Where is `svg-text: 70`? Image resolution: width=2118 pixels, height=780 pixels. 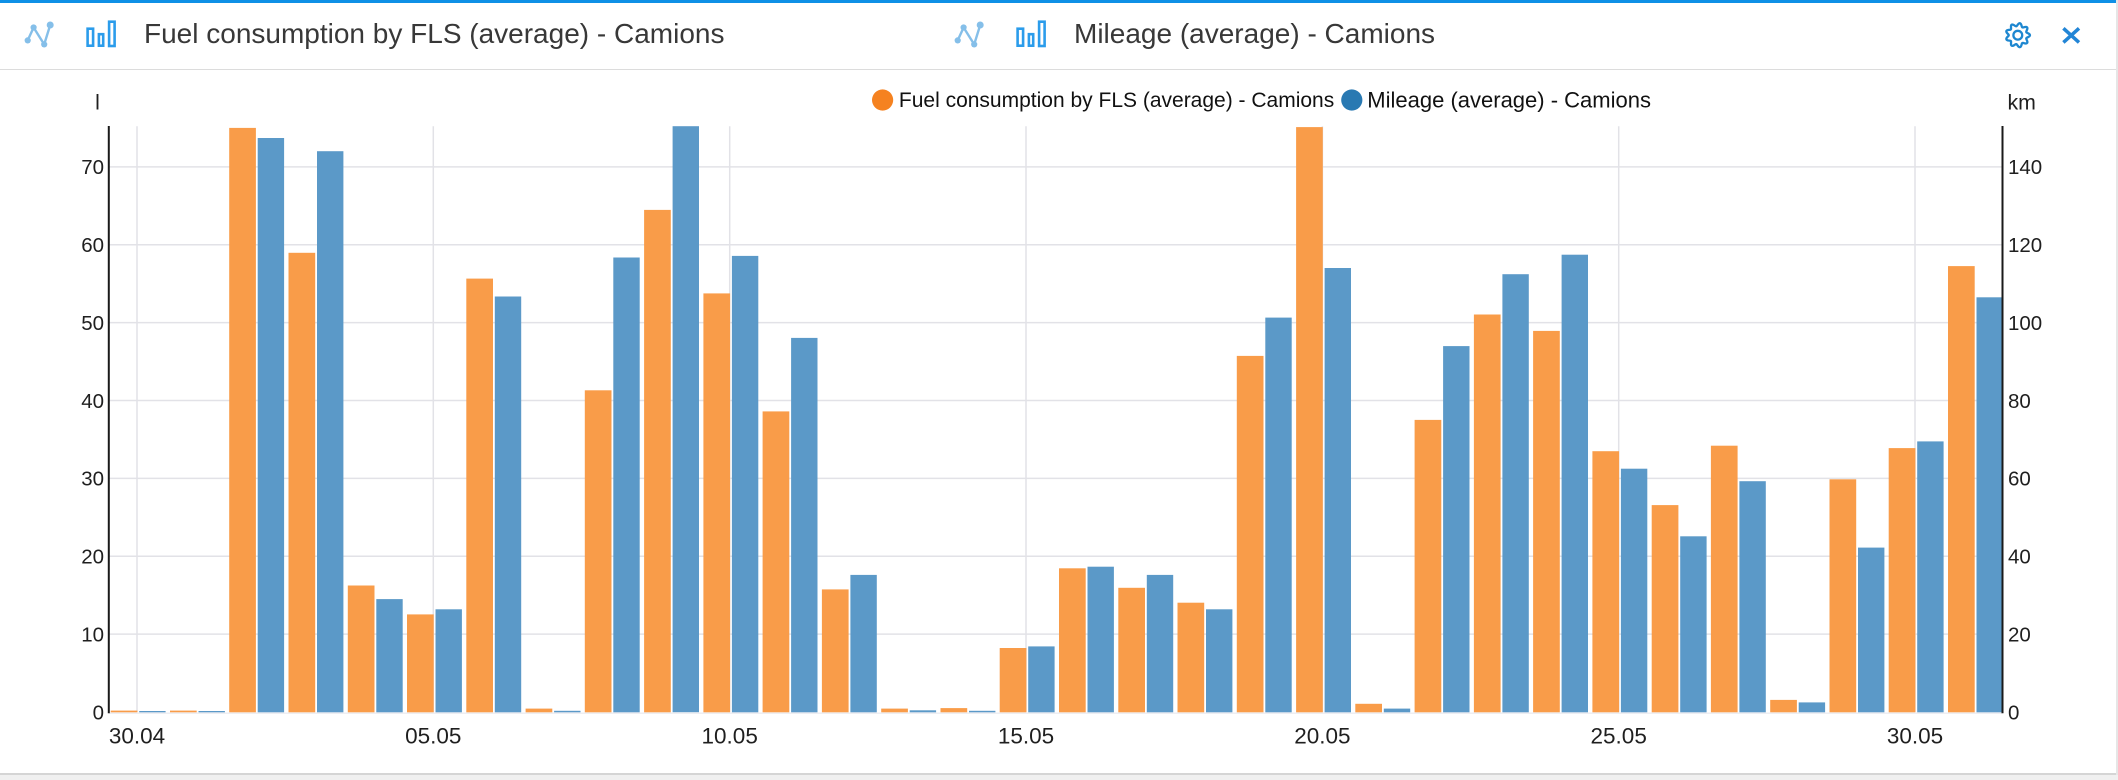 svg-text: 70 is located at coordinates (92, 167).